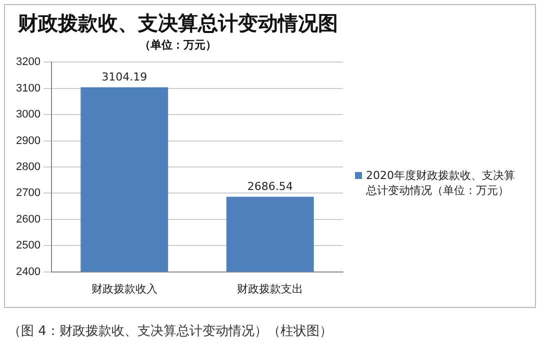 Image resolution: width=540 pixels, height=358 pixels. I want to click on y-tick-label: 3200, so click(28, 62).